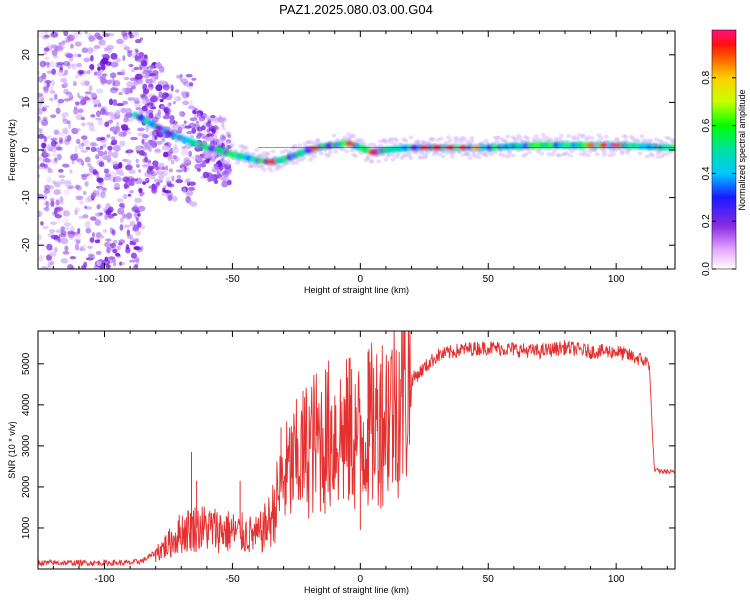 Image resolution: width=750 pixels, height=600 pixels. What do you see at coordinates (26, 102) in the screenshot?
I see `spectrogram-ytick-label: 10` at bounding box center [26, 102].